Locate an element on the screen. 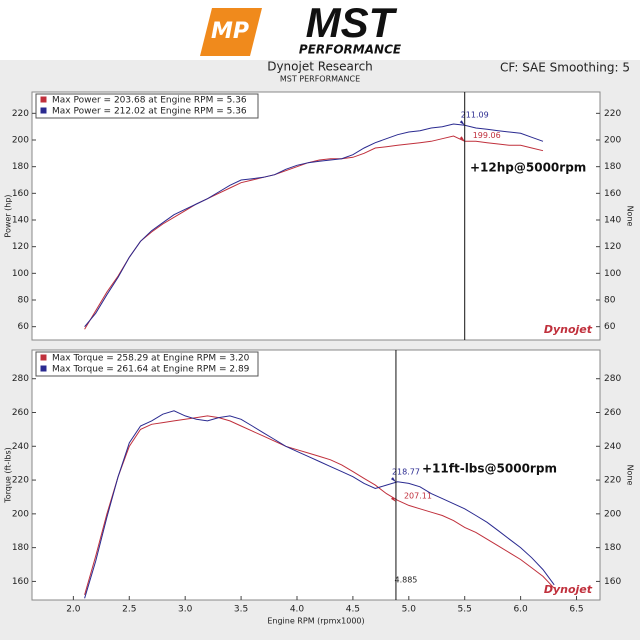  cf-label: CF: SAE Smoothing: 5 is located at coordinates (565, 68).